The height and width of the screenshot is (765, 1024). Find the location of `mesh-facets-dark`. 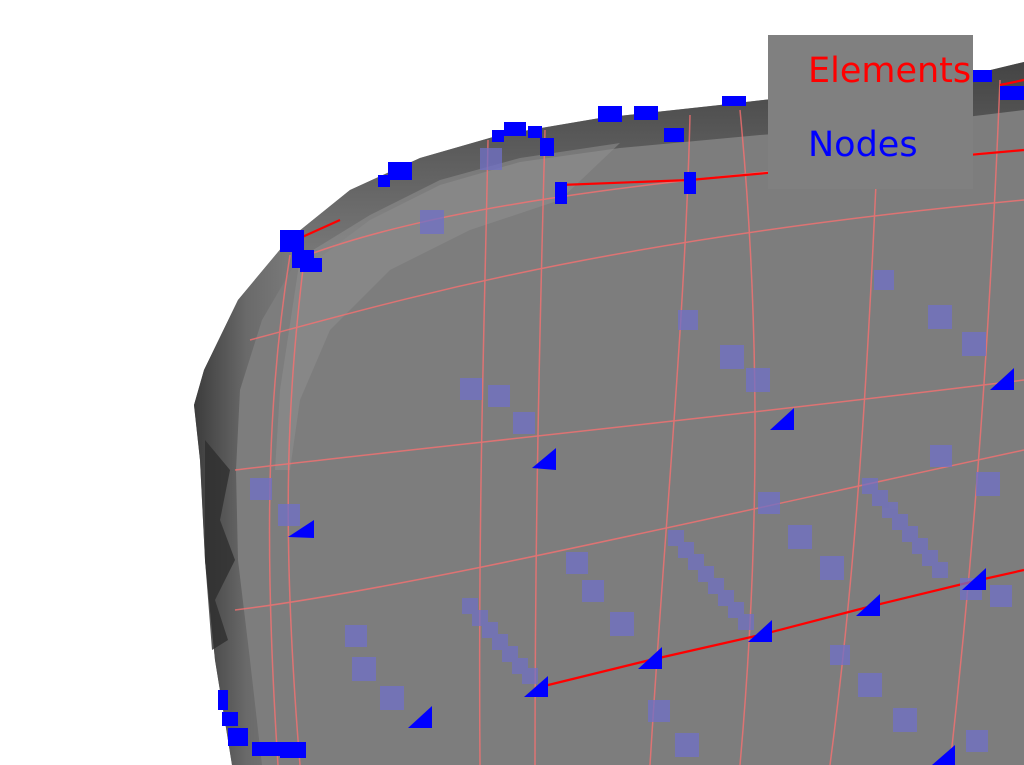

mesh-facets-dark is located at coordinates (220, 545).